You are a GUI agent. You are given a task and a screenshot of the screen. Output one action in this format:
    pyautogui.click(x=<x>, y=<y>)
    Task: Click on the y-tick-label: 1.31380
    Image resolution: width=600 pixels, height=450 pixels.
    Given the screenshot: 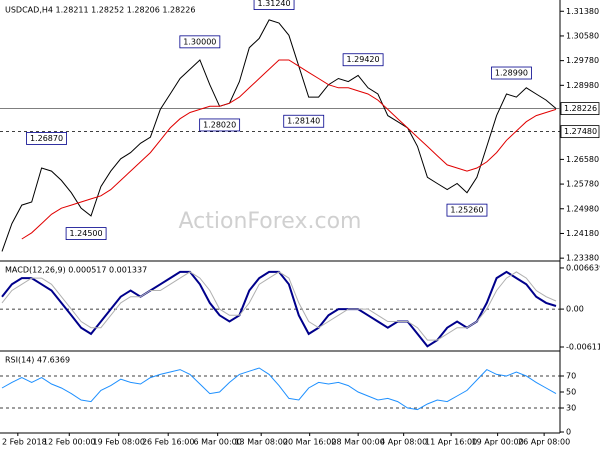 What is the action you would take?
    pyautogui.click(x=582, y=11)
    